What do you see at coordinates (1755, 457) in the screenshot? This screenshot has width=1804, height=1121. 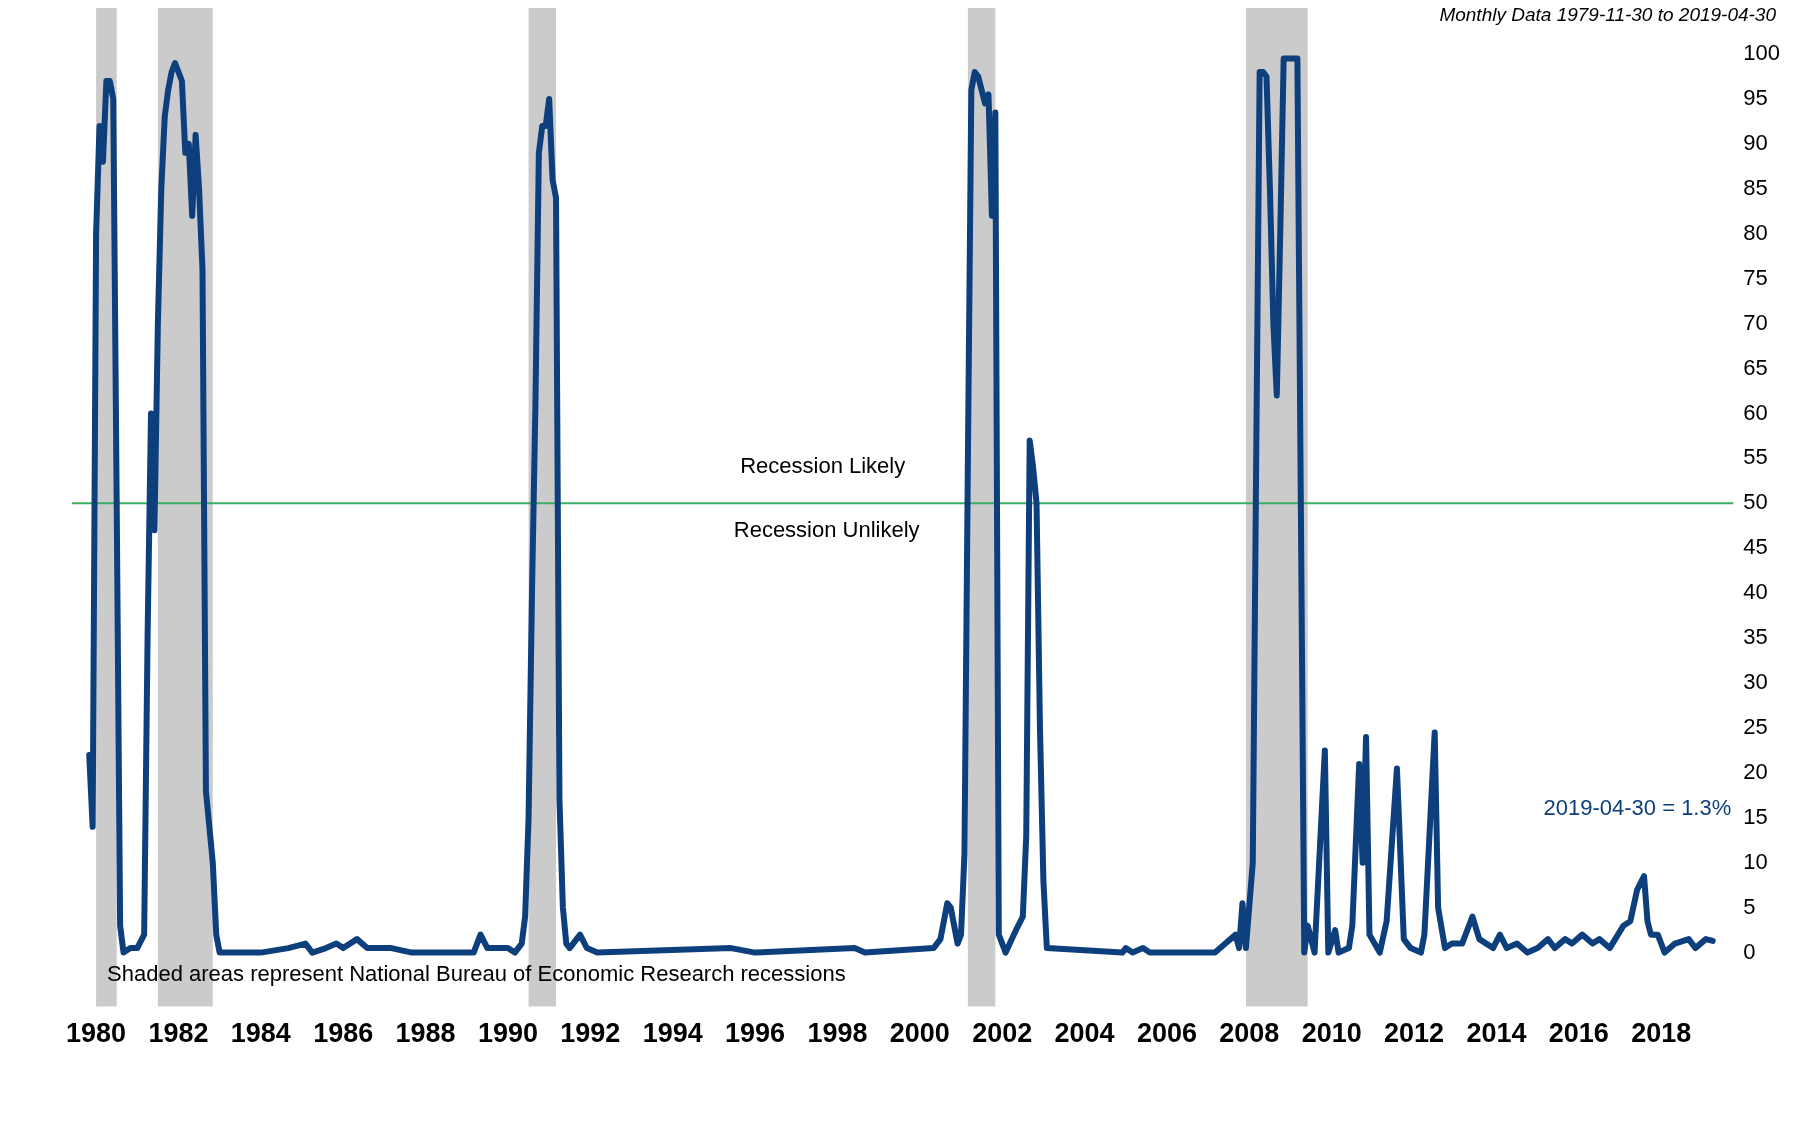 I see `y-tick-label: 55` at bounding box center [1755, 457].